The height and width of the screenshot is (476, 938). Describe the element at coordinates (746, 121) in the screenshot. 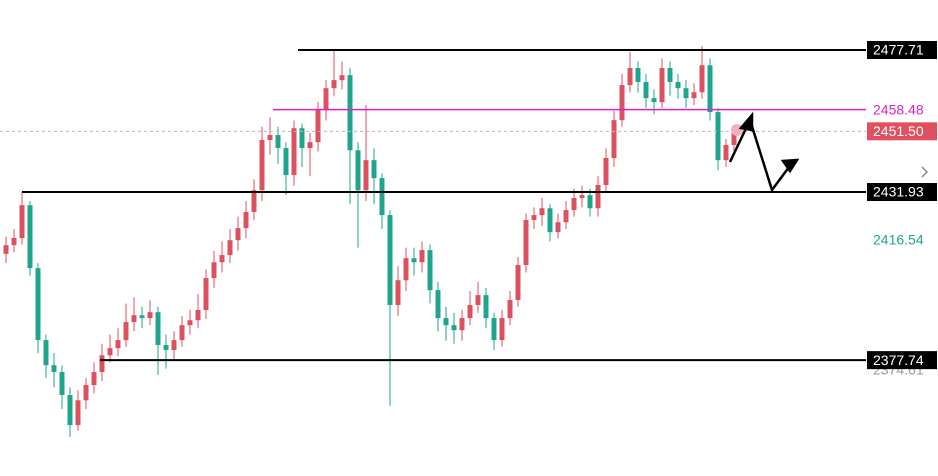

I see `arrow-head` at that location.